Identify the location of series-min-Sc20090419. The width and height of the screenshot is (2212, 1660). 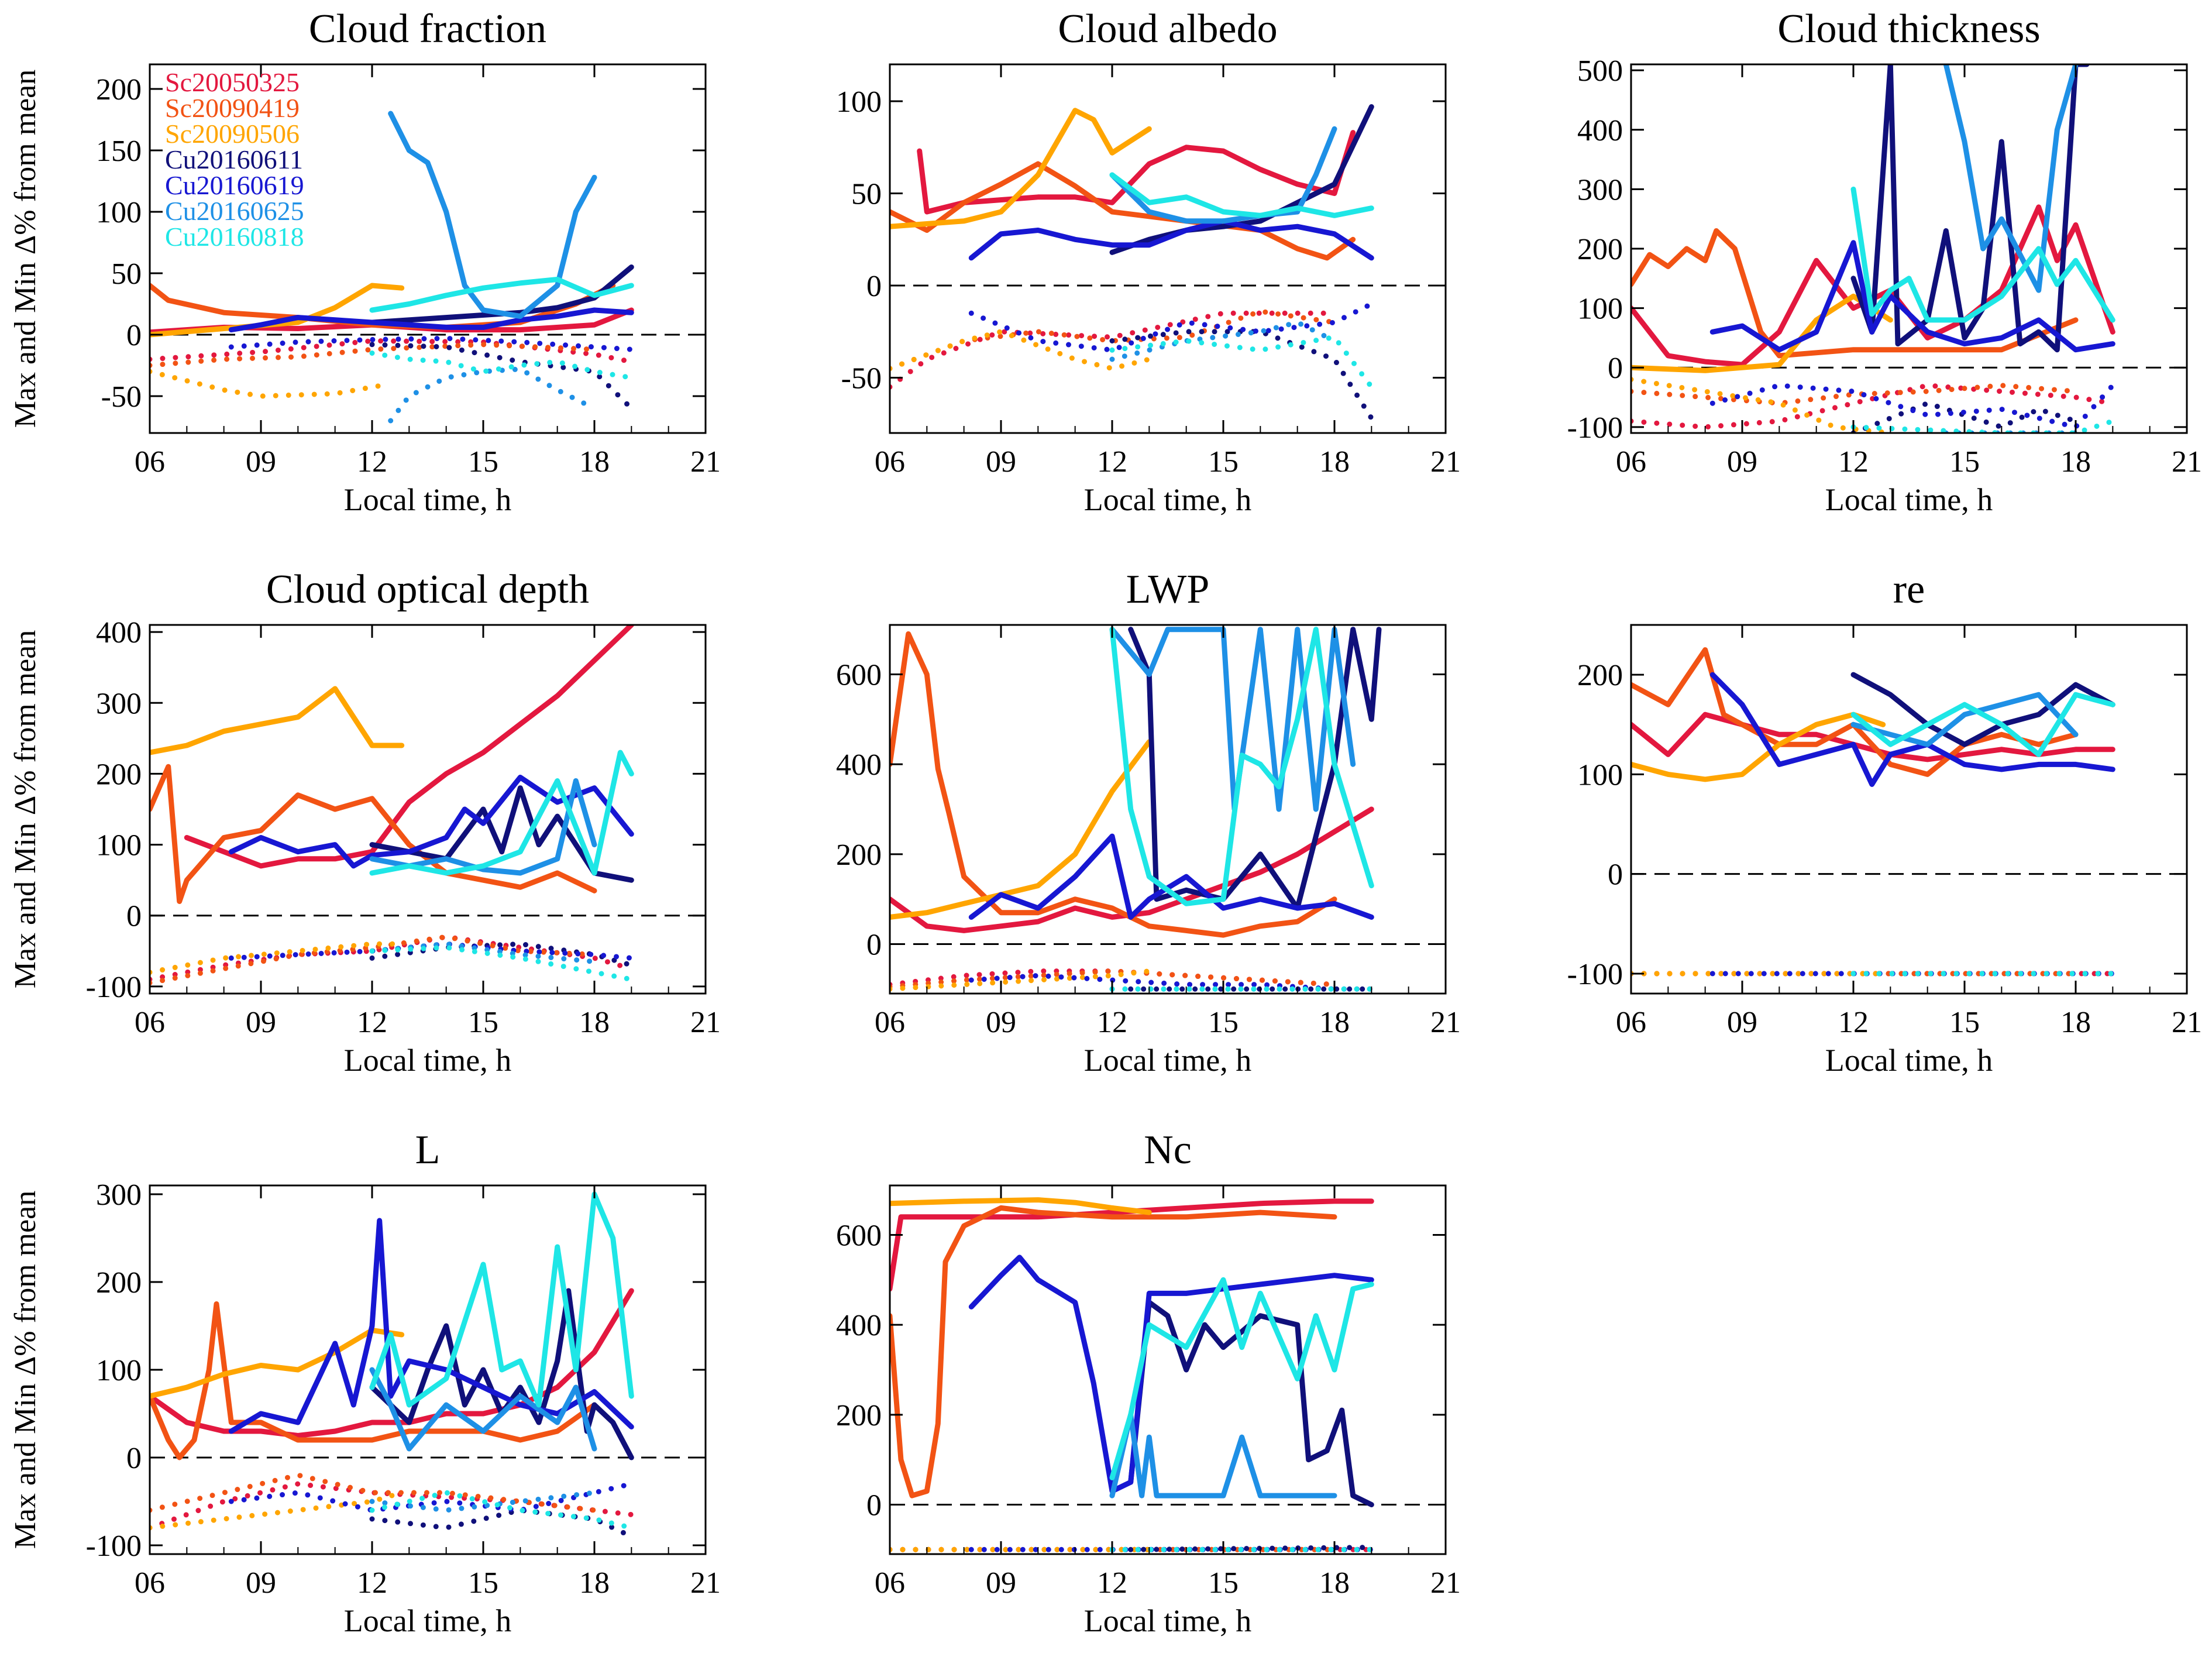
(1855, 394).